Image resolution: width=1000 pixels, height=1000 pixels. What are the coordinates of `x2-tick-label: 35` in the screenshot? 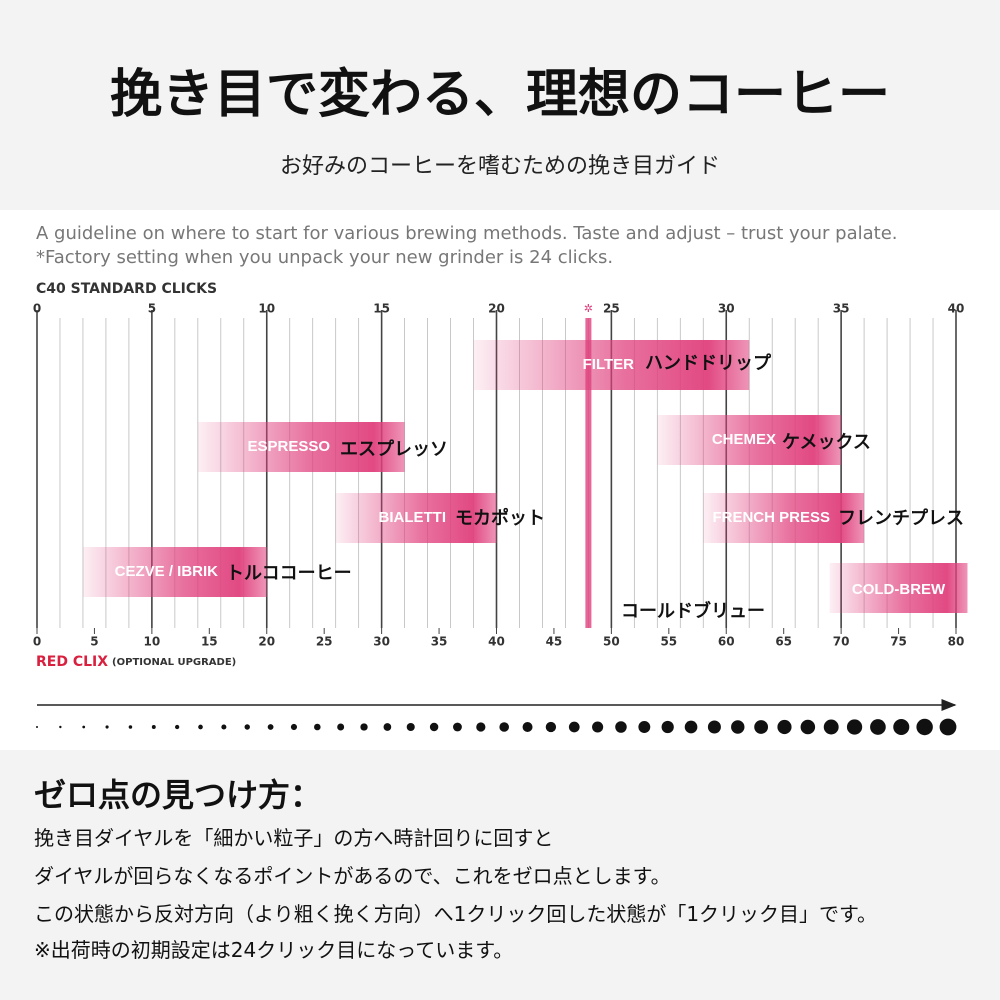 It's located at (439, 642).